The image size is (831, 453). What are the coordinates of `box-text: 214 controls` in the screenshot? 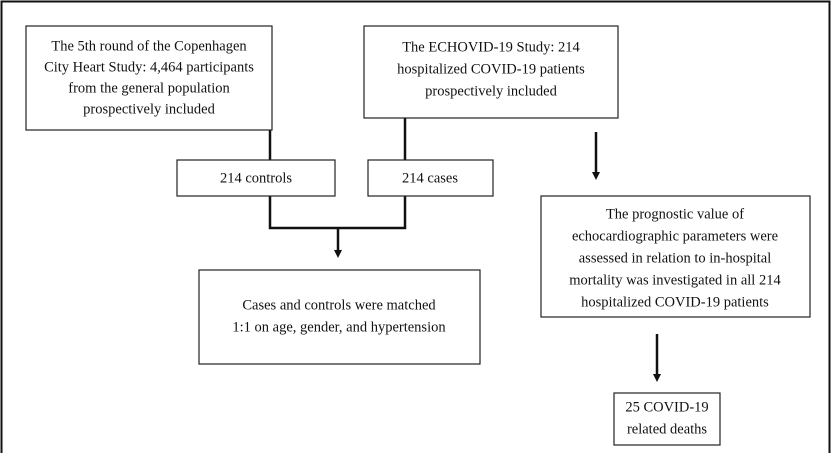 It's located at (256, 178).